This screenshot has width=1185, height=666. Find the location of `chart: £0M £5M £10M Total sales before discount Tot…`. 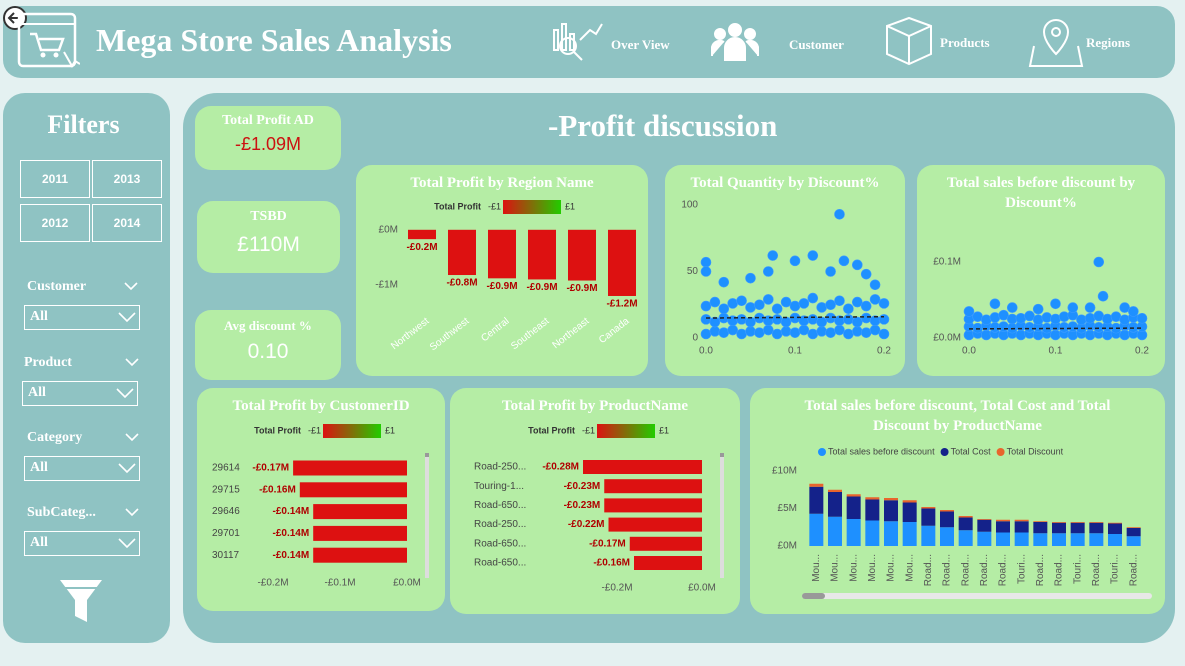

chart: £0M £5M £10M Total sales before discount Tot… is located at coordinates (962, 522).